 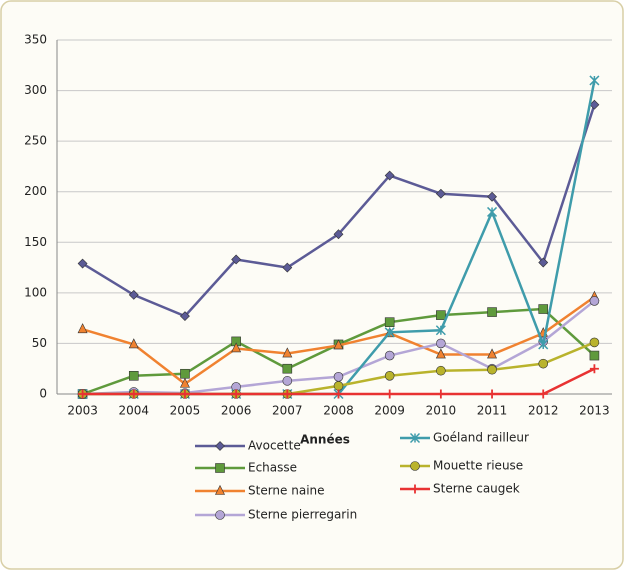 What do you see at coordinates (35, 90) in the screenshot?
I see `y-tick-label: 300` at bounding box center [35, 90].